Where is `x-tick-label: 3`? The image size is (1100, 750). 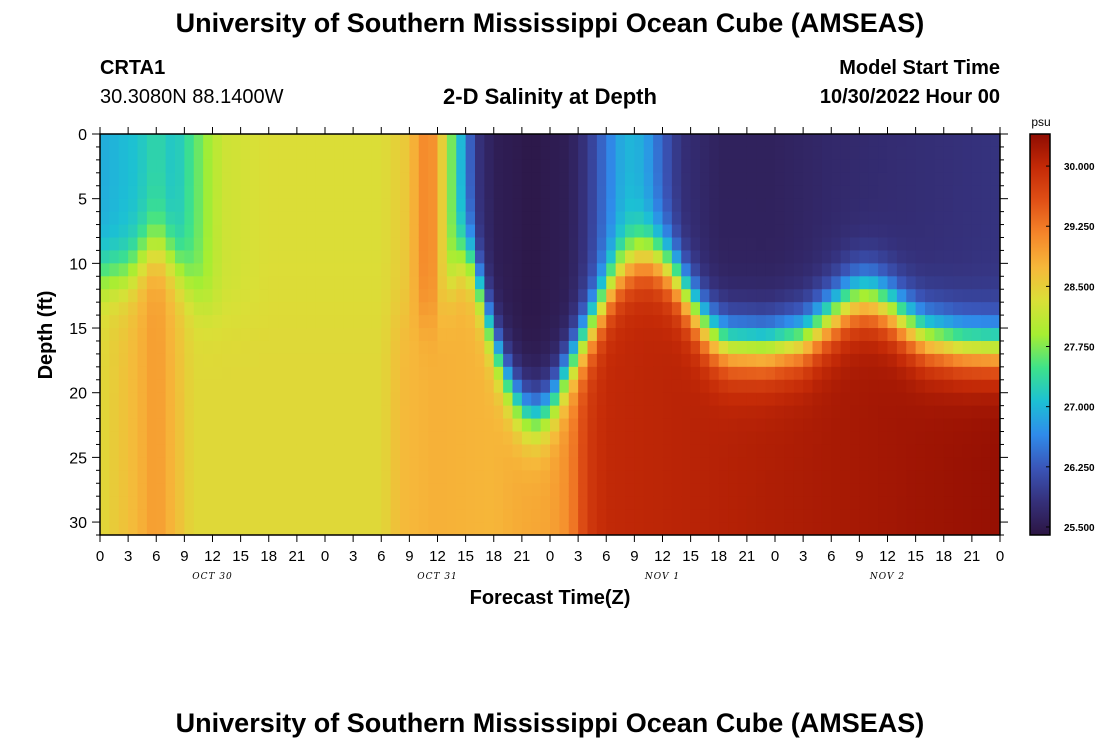 x-tick-label: 3 is located at coordinates (578, 556).